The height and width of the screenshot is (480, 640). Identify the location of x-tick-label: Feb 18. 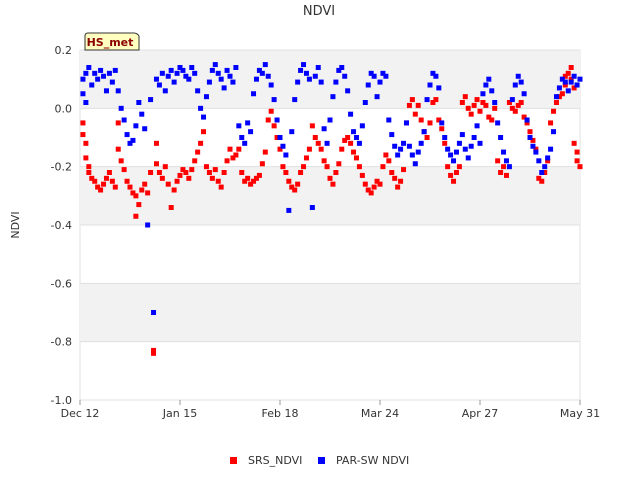
(280, 413).